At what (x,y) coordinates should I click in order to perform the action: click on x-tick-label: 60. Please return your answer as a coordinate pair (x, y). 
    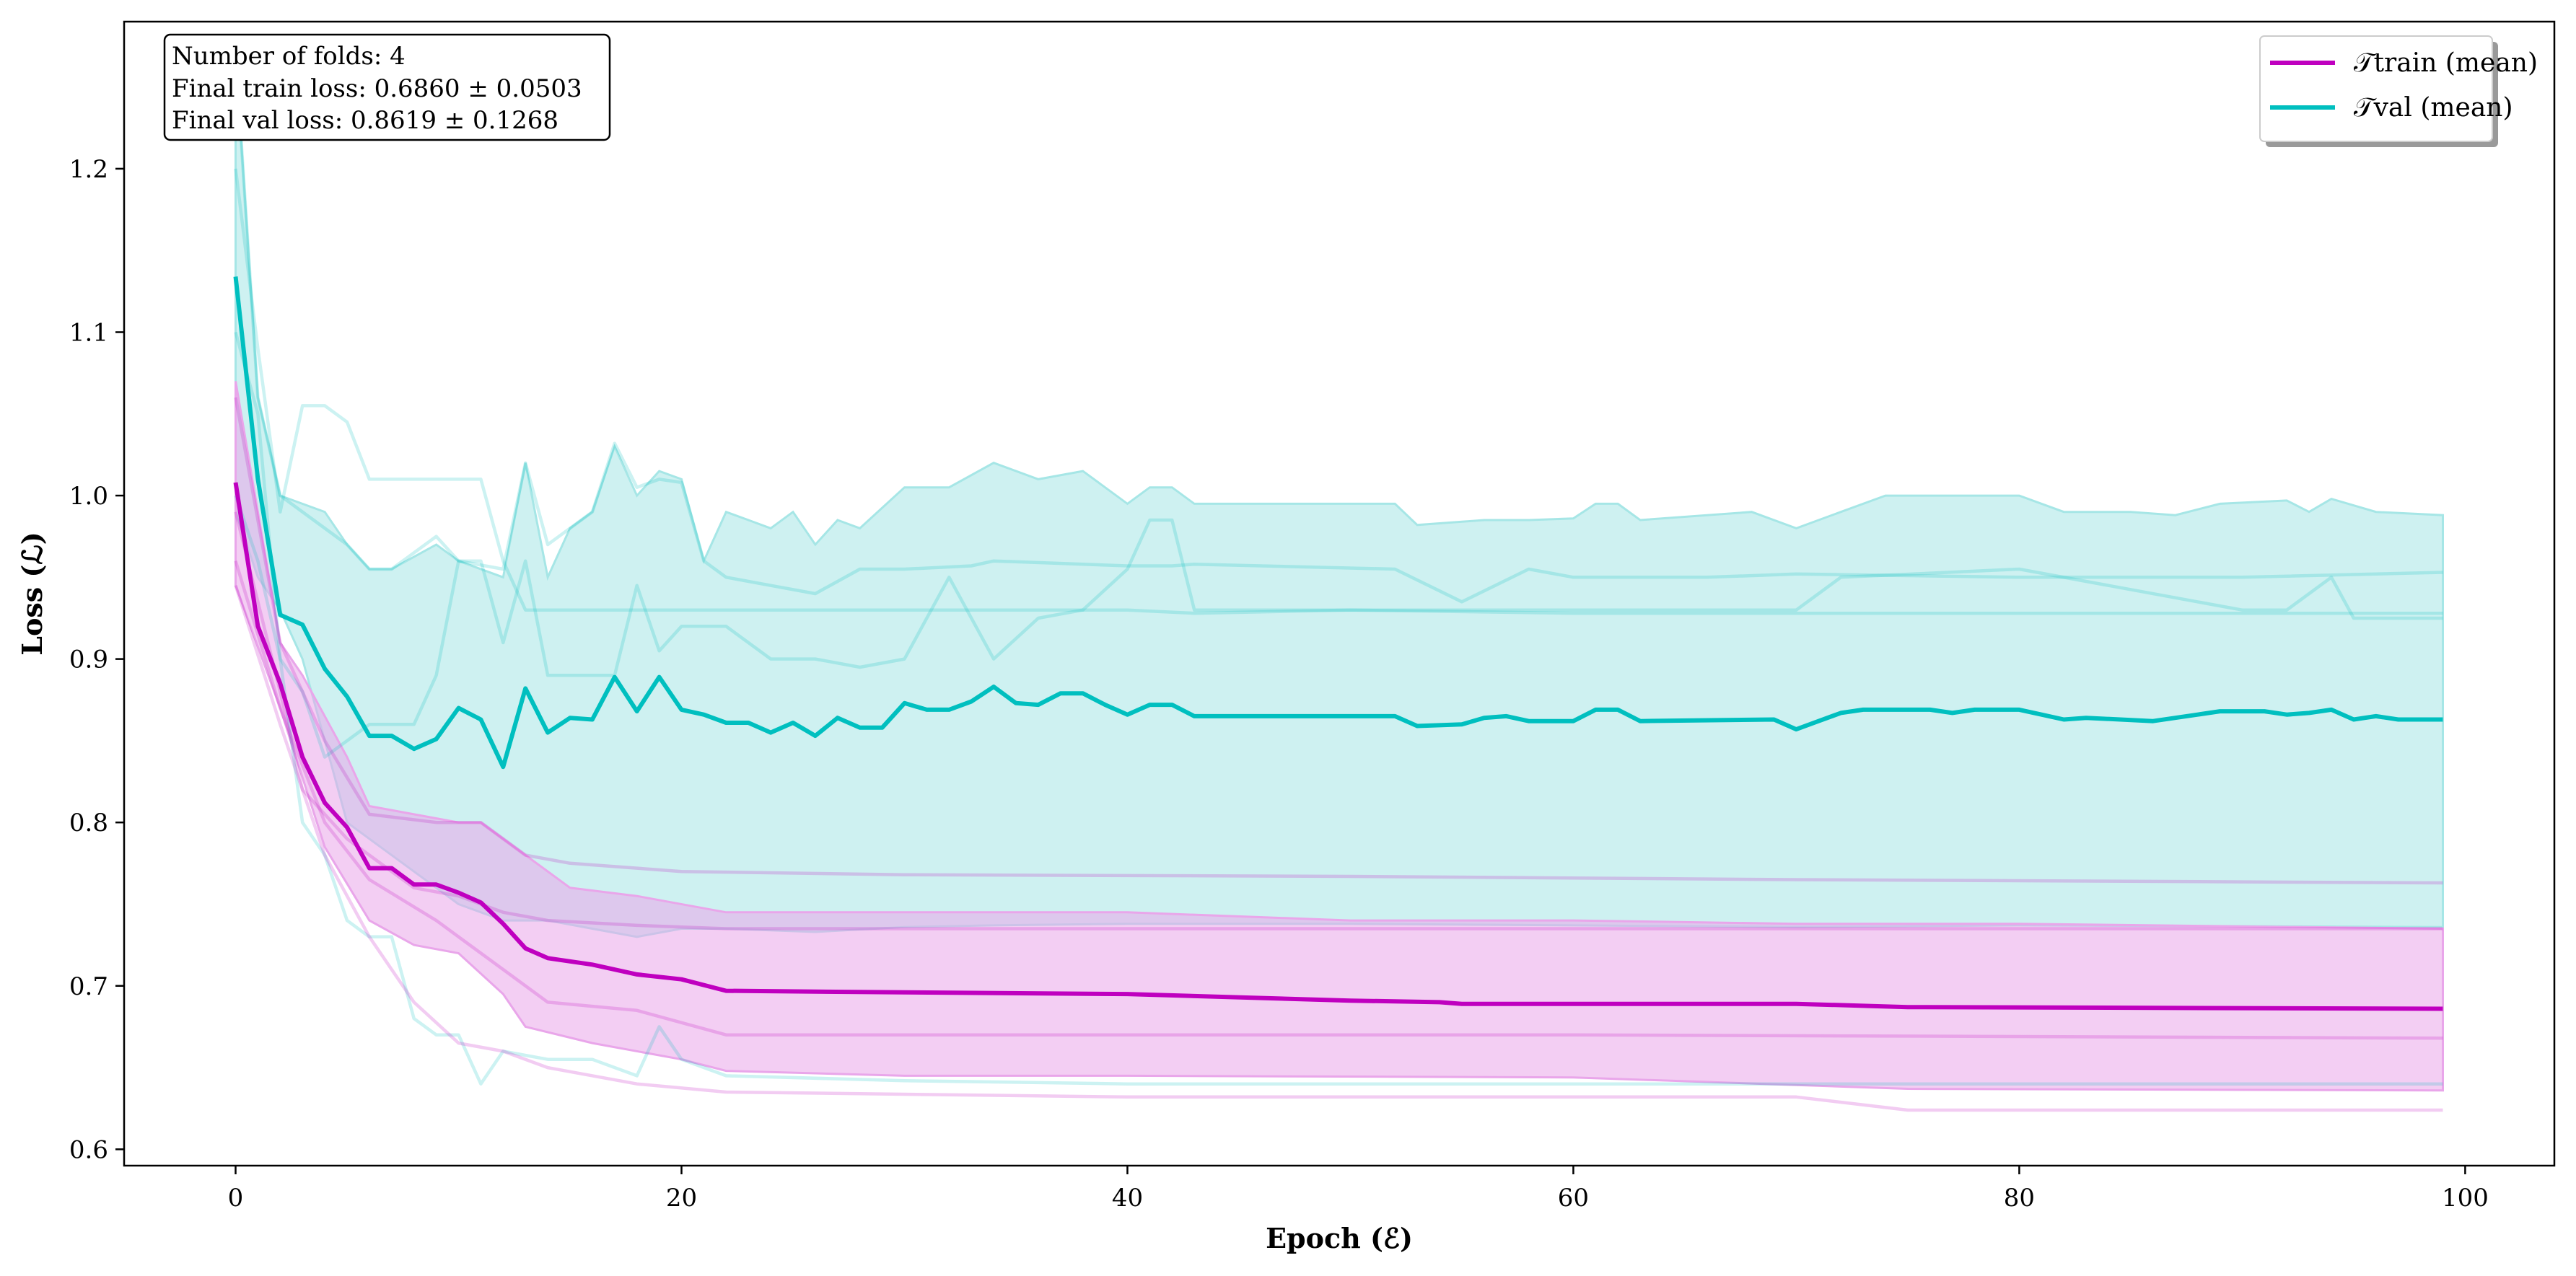
    Looking at the image, I should click on (1574, 1198).